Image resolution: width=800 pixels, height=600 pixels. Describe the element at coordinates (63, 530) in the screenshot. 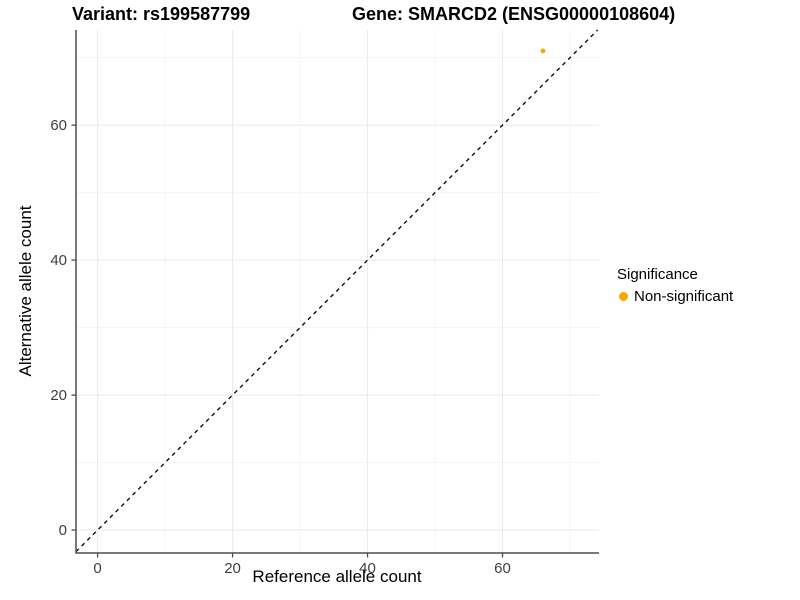

I see `y-tick-label: 0` at that location.